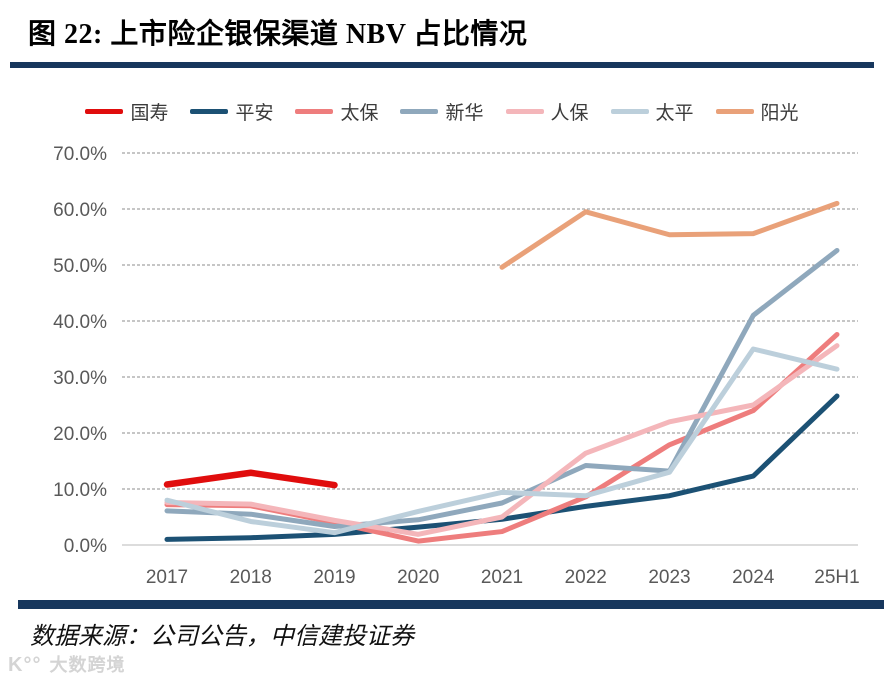 The image size is (884, 685). What do you see at coordinates (669, 235) in the screenshot?
I see `series-line-阳光` at bounding box center [669, 235].